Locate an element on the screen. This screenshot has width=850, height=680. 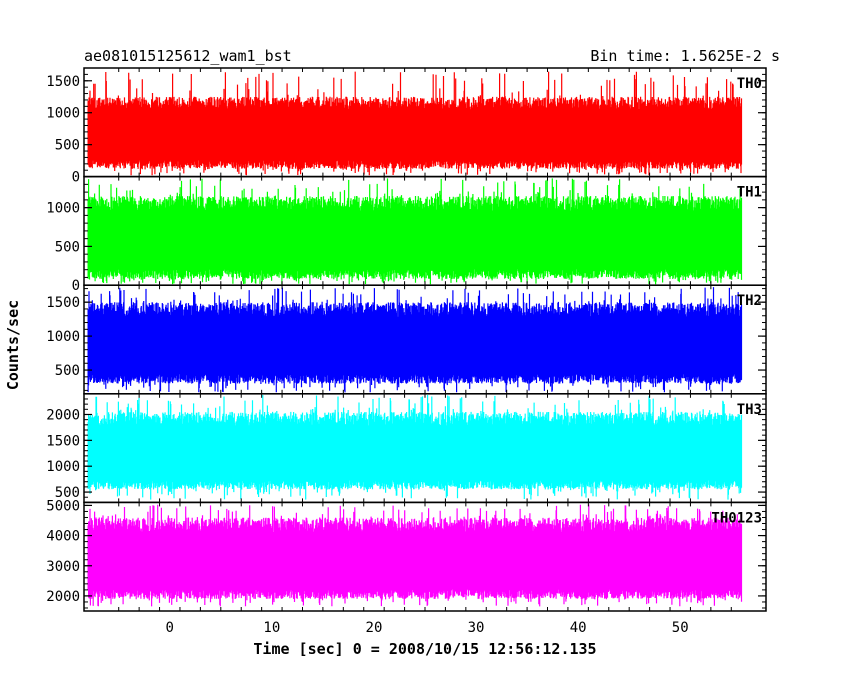
series-th2 is located at coordinates (415, 340).